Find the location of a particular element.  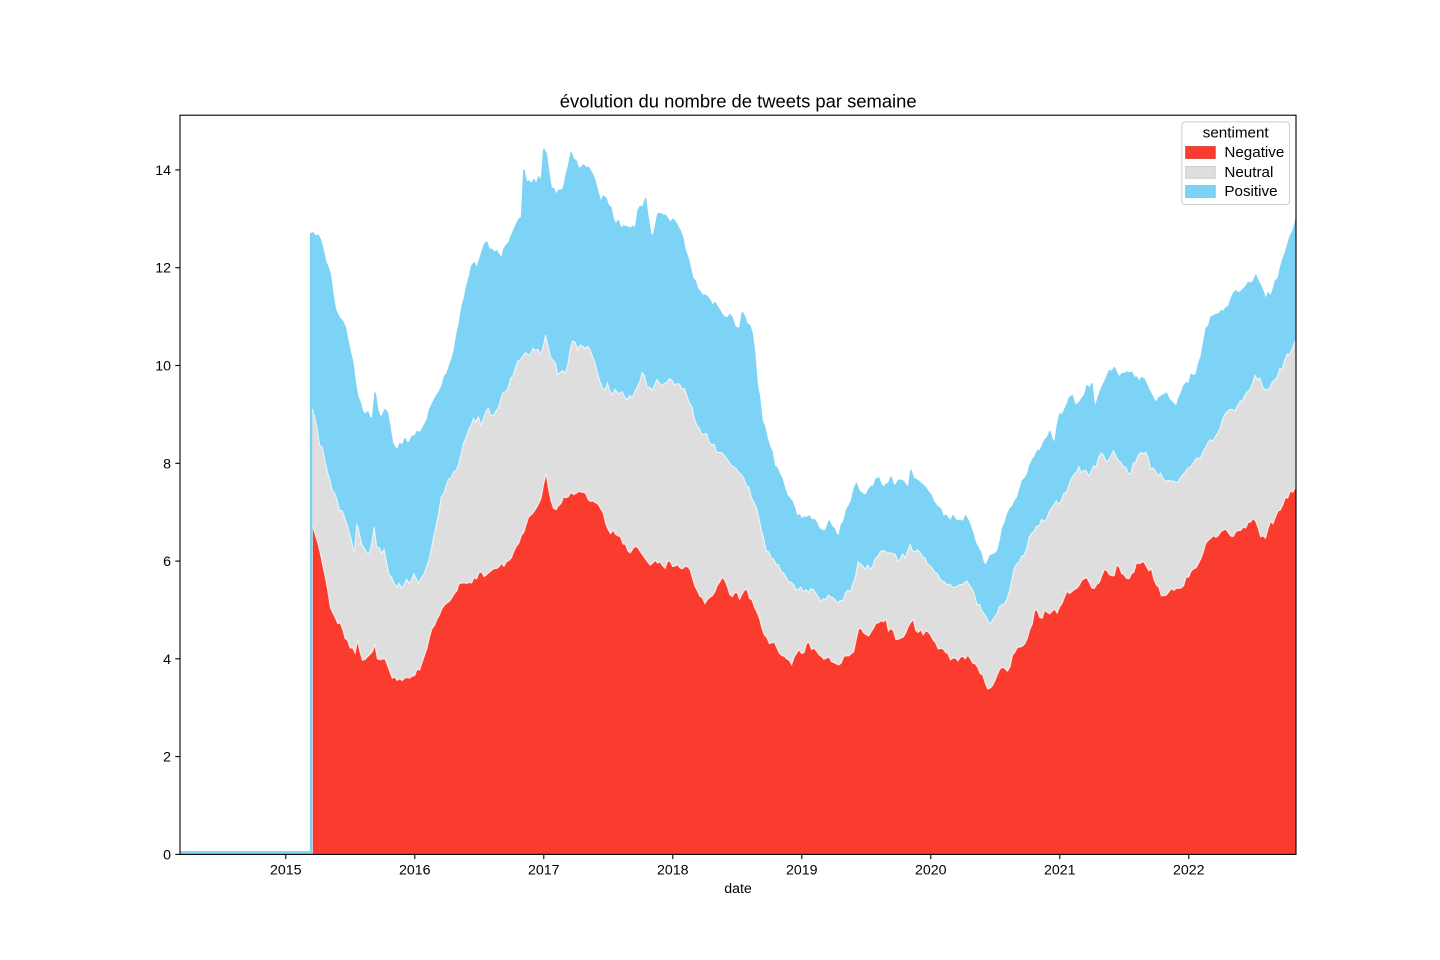

svg-text: 2019 is located at coordinates (802, 870).